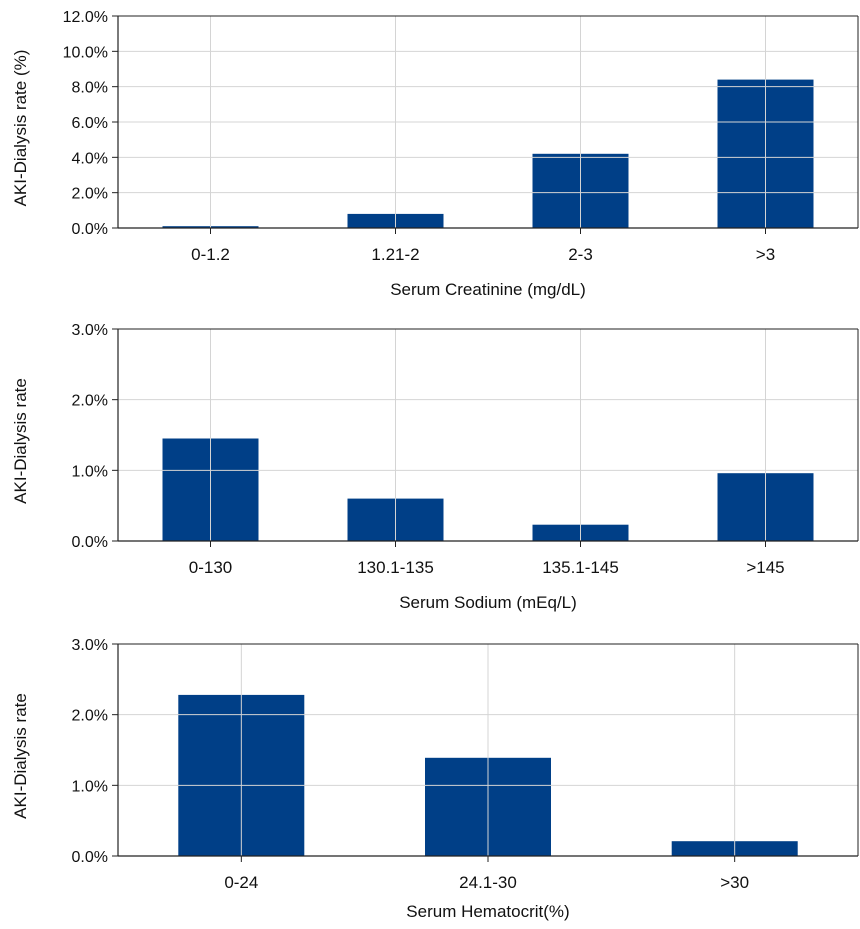 Image resolution: width=860 pixels, height=929 pixels. Describe the element at coordinates (395, 567) in the screenshot. I see `x-tick-label: 130.1-135` at that location.